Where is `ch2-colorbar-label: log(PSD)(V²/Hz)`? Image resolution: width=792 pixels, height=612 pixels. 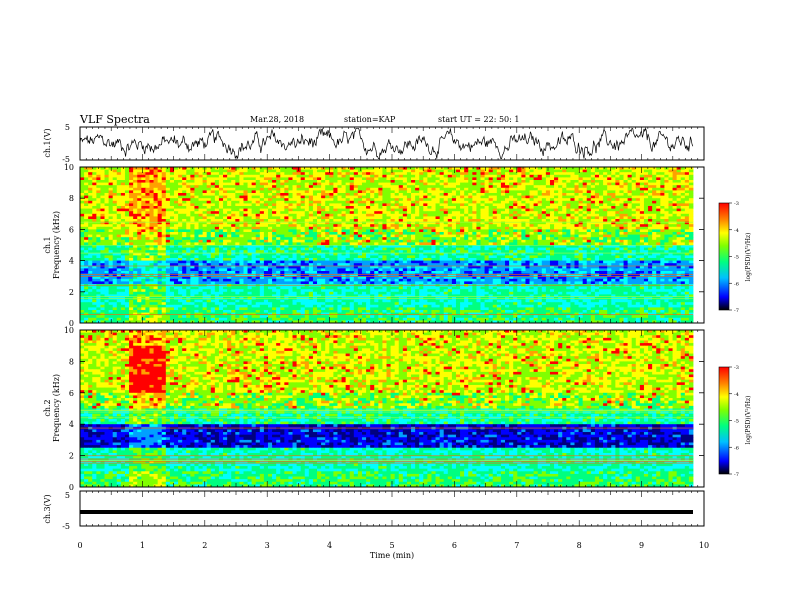
ch2-colorbar-label: log(PSD)(V²/Hz) is located at coordinates (748, 420).